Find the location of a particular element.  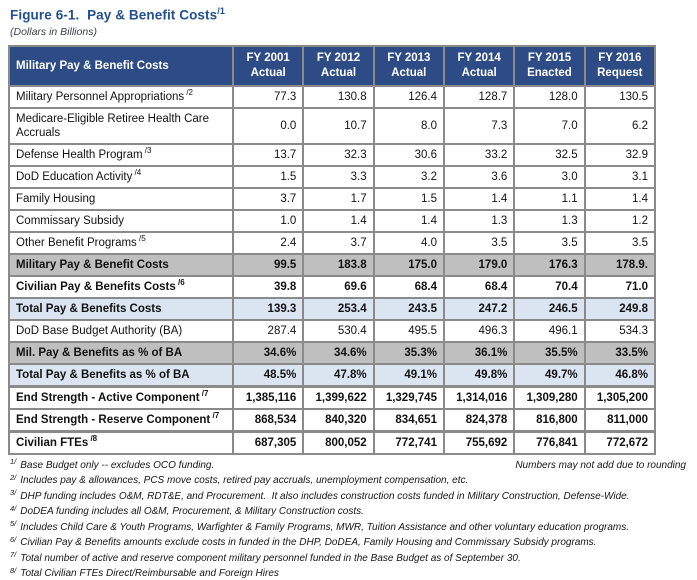

row-footnote-ref: /7 is located at coordinates (214, 415).